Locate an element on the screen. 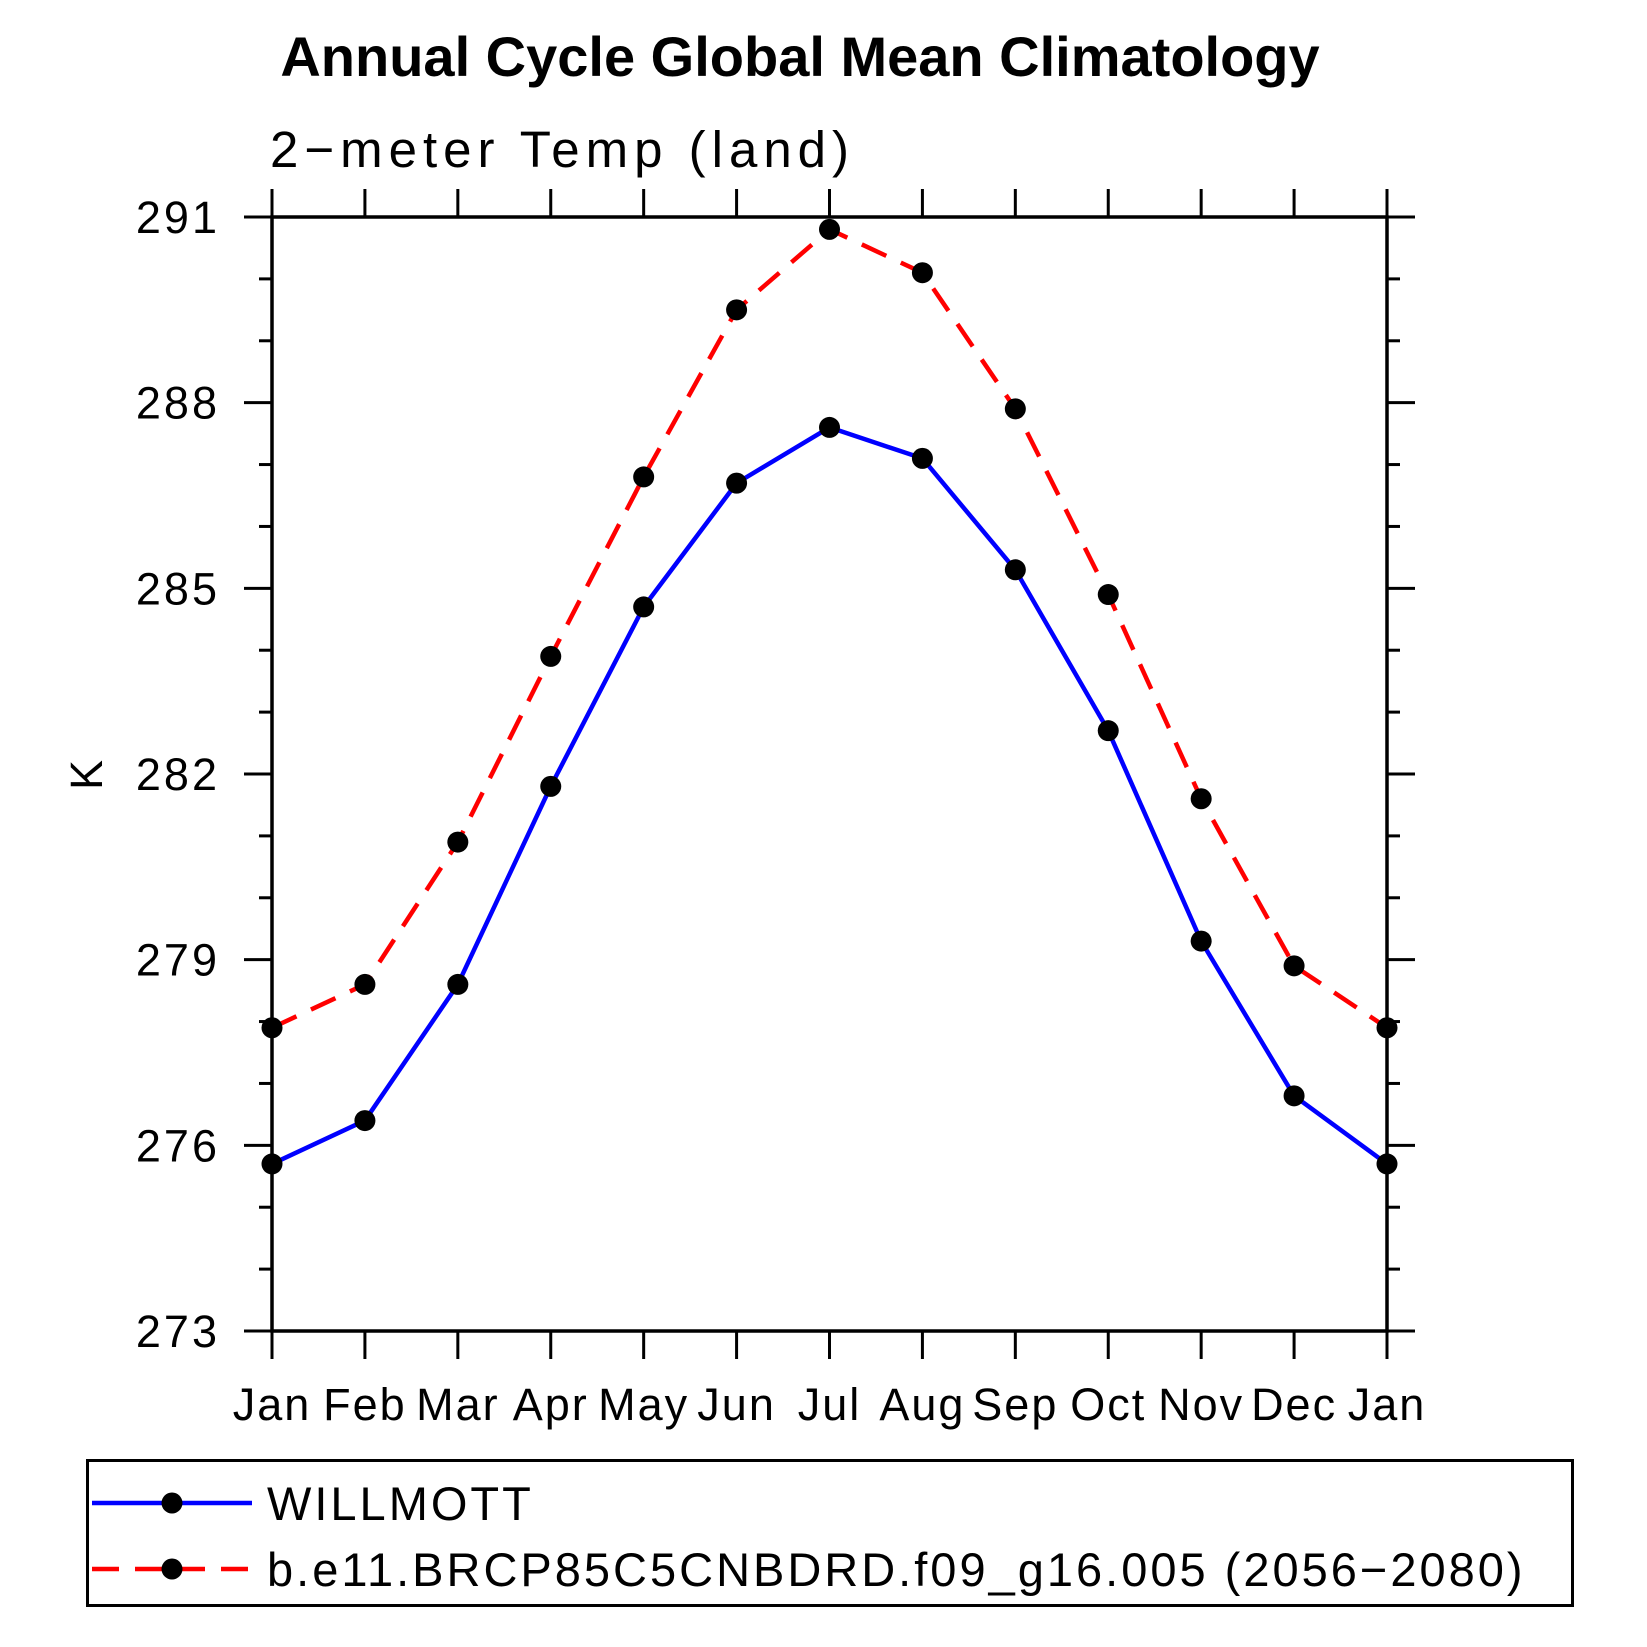 Image resolution: width=1647 pixels, height=1647 pixels. x-tick-label: Nov is located at coordinates (1201, 1404).